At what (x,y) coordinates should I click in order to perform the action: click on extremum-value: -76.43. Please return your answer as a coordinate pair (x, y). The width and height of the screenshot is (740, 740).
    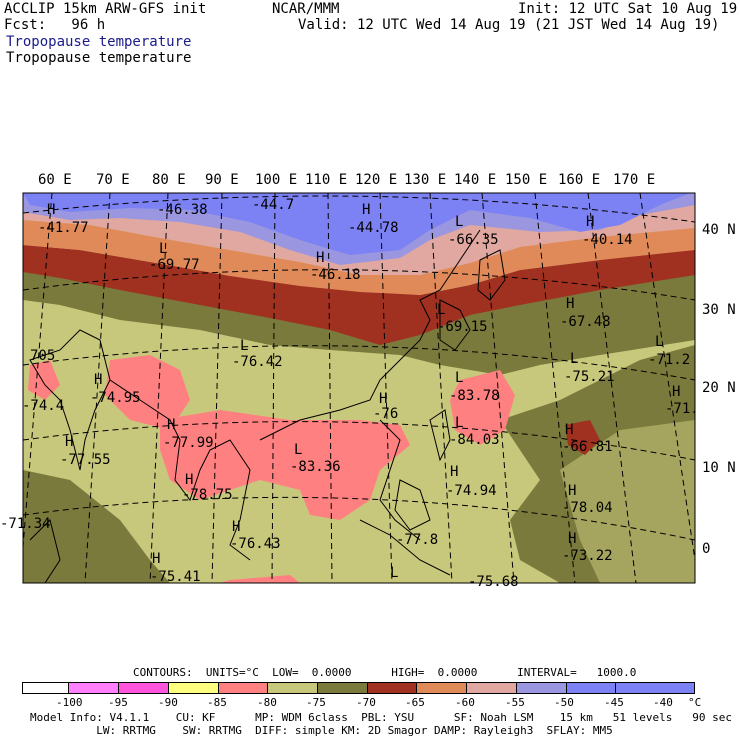
    Looking at the image, I should click on (255, 544).